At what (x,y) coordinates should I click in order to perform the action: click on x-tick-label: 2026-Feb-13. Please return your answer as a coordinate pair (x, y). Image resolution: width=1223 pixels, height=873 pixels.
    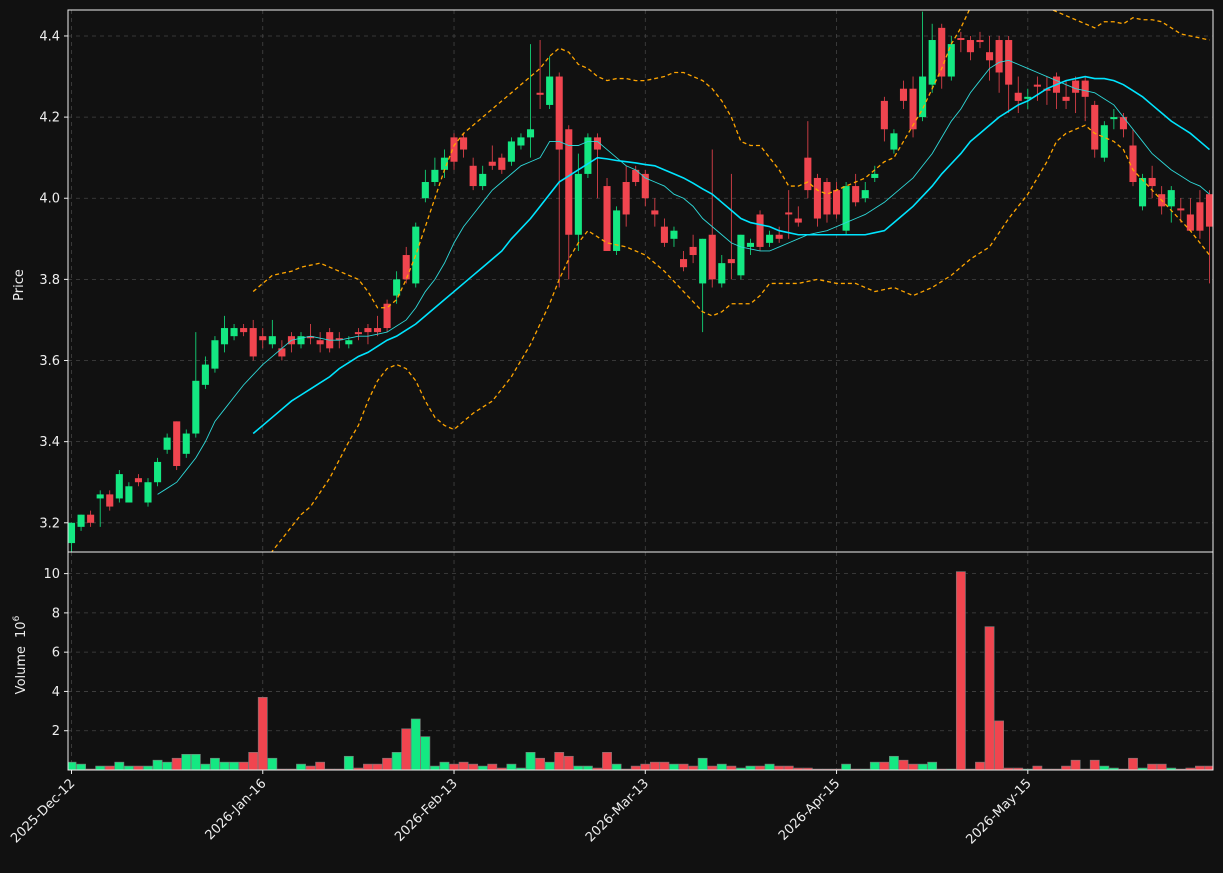
    Looking at the image, I should click on (426, 810).